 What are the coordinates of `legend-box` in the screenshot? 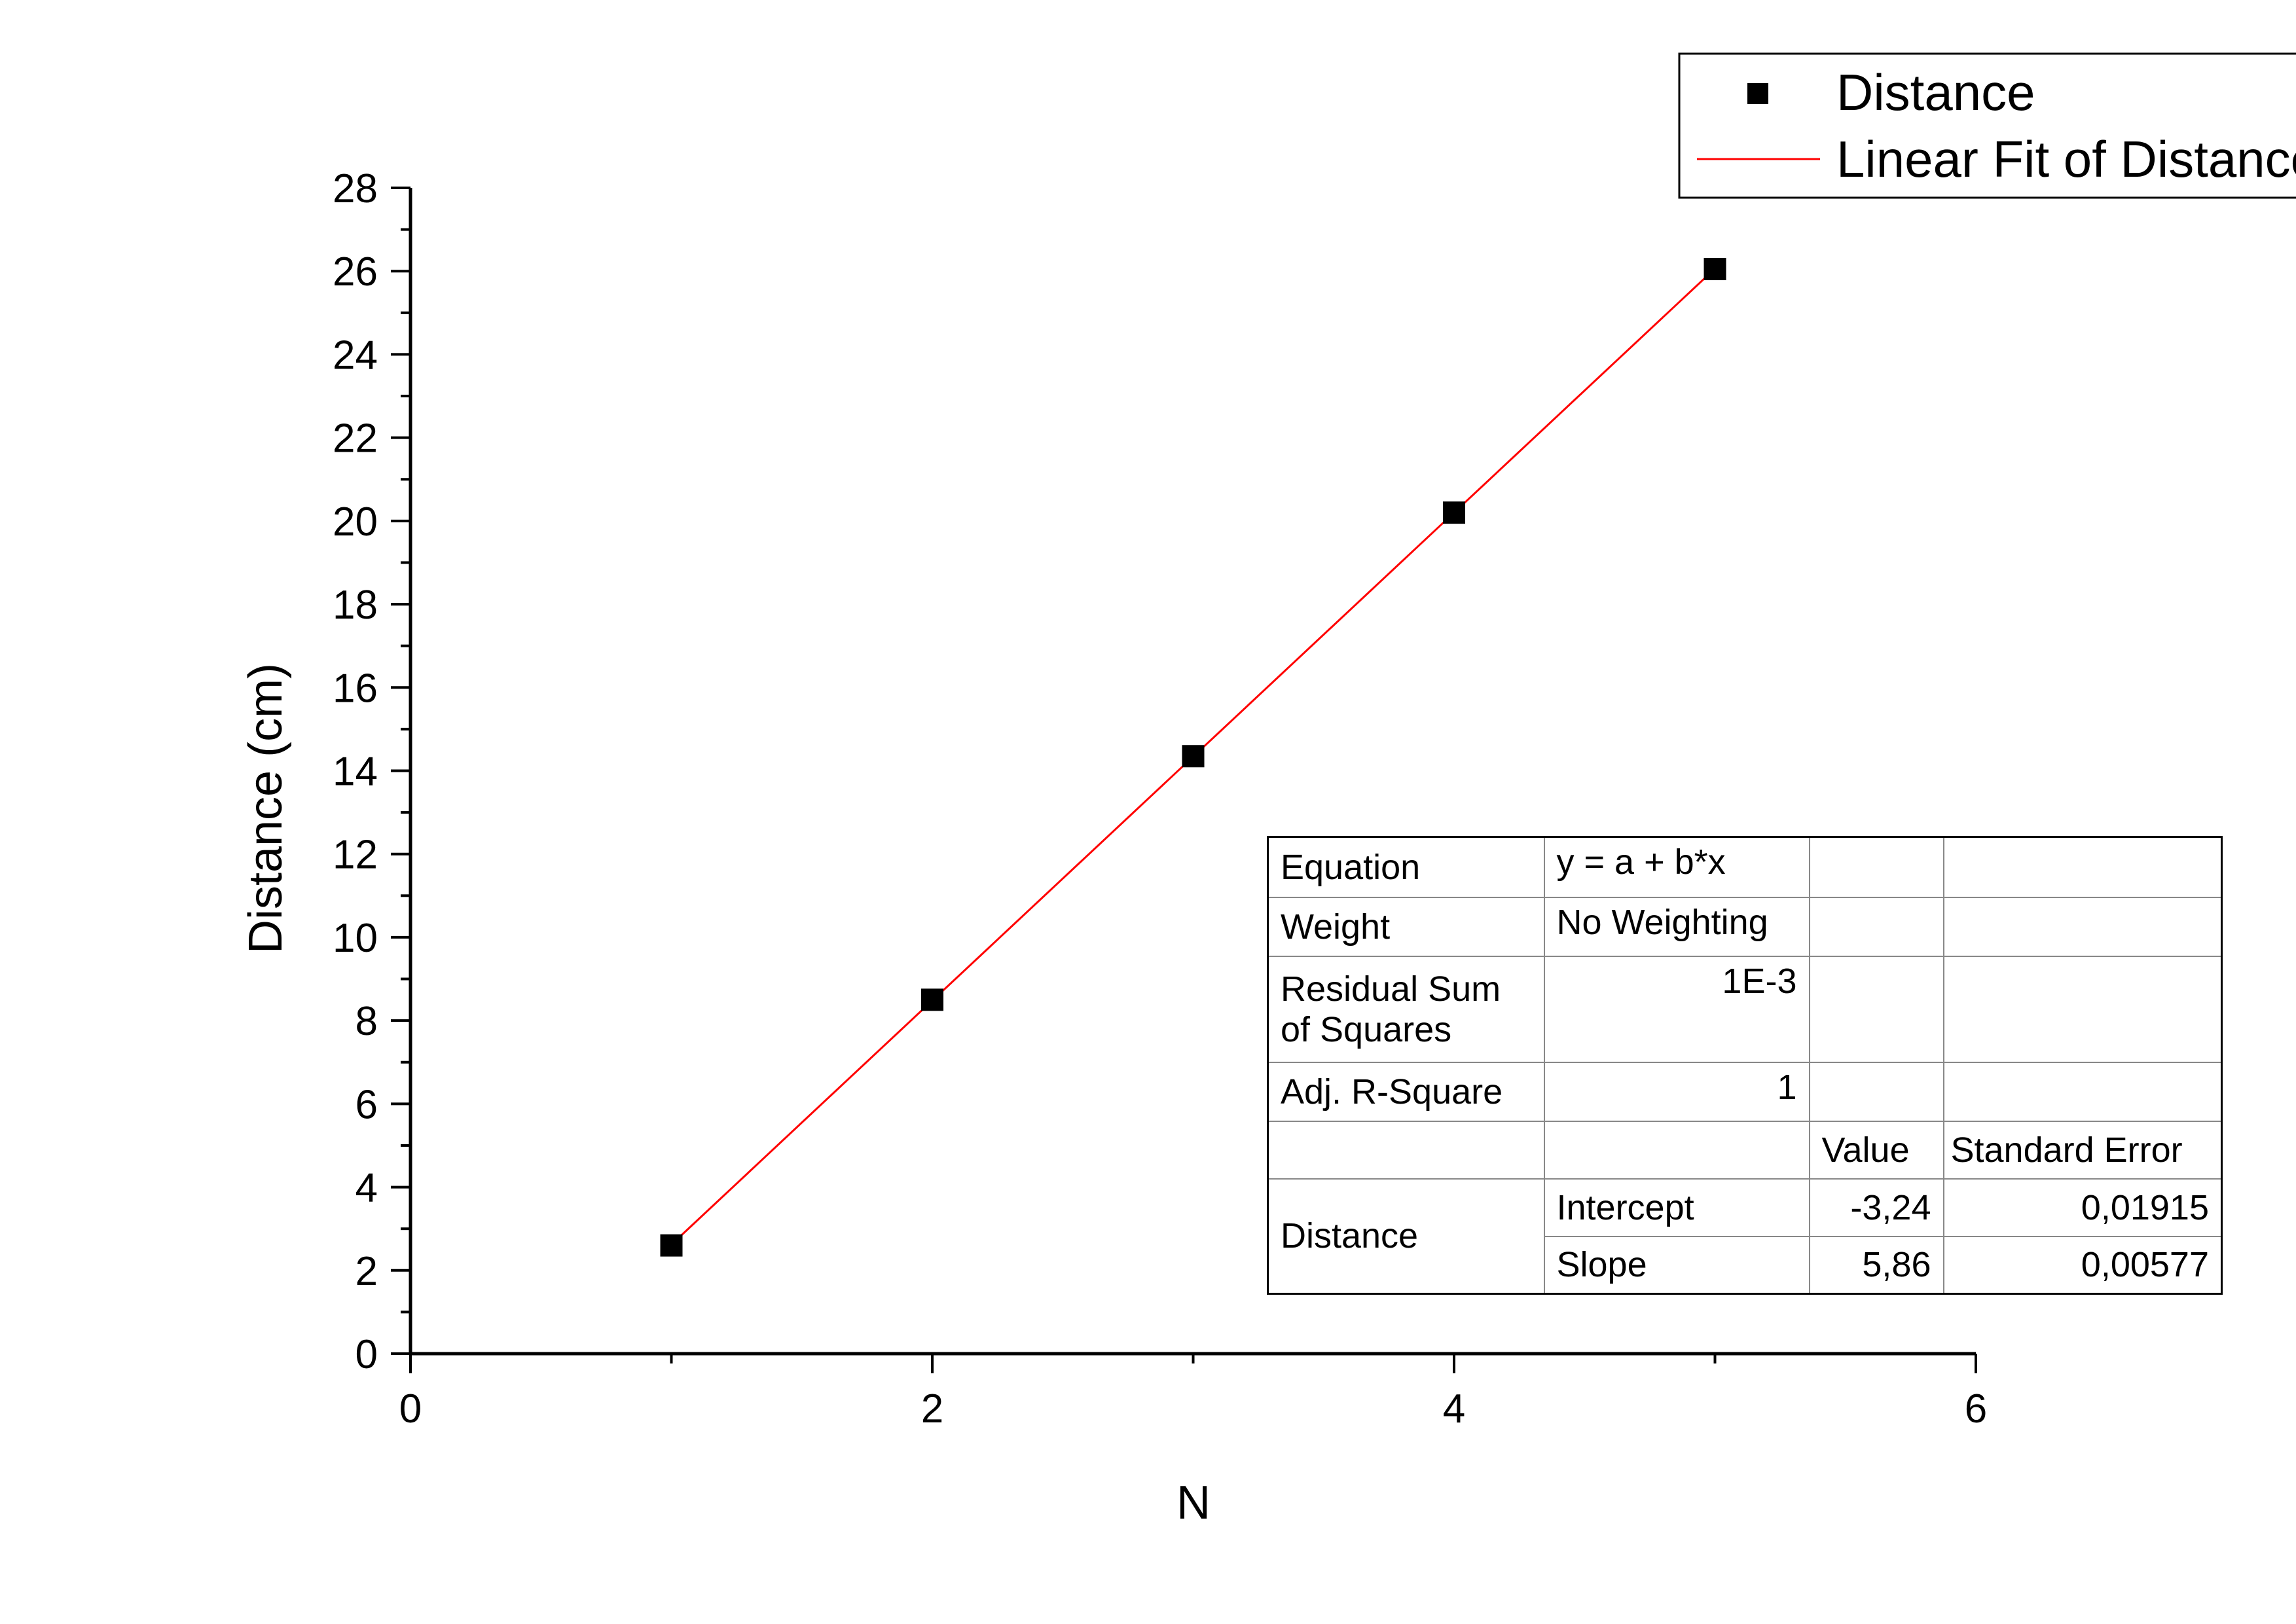 It's located at (1987, 125).